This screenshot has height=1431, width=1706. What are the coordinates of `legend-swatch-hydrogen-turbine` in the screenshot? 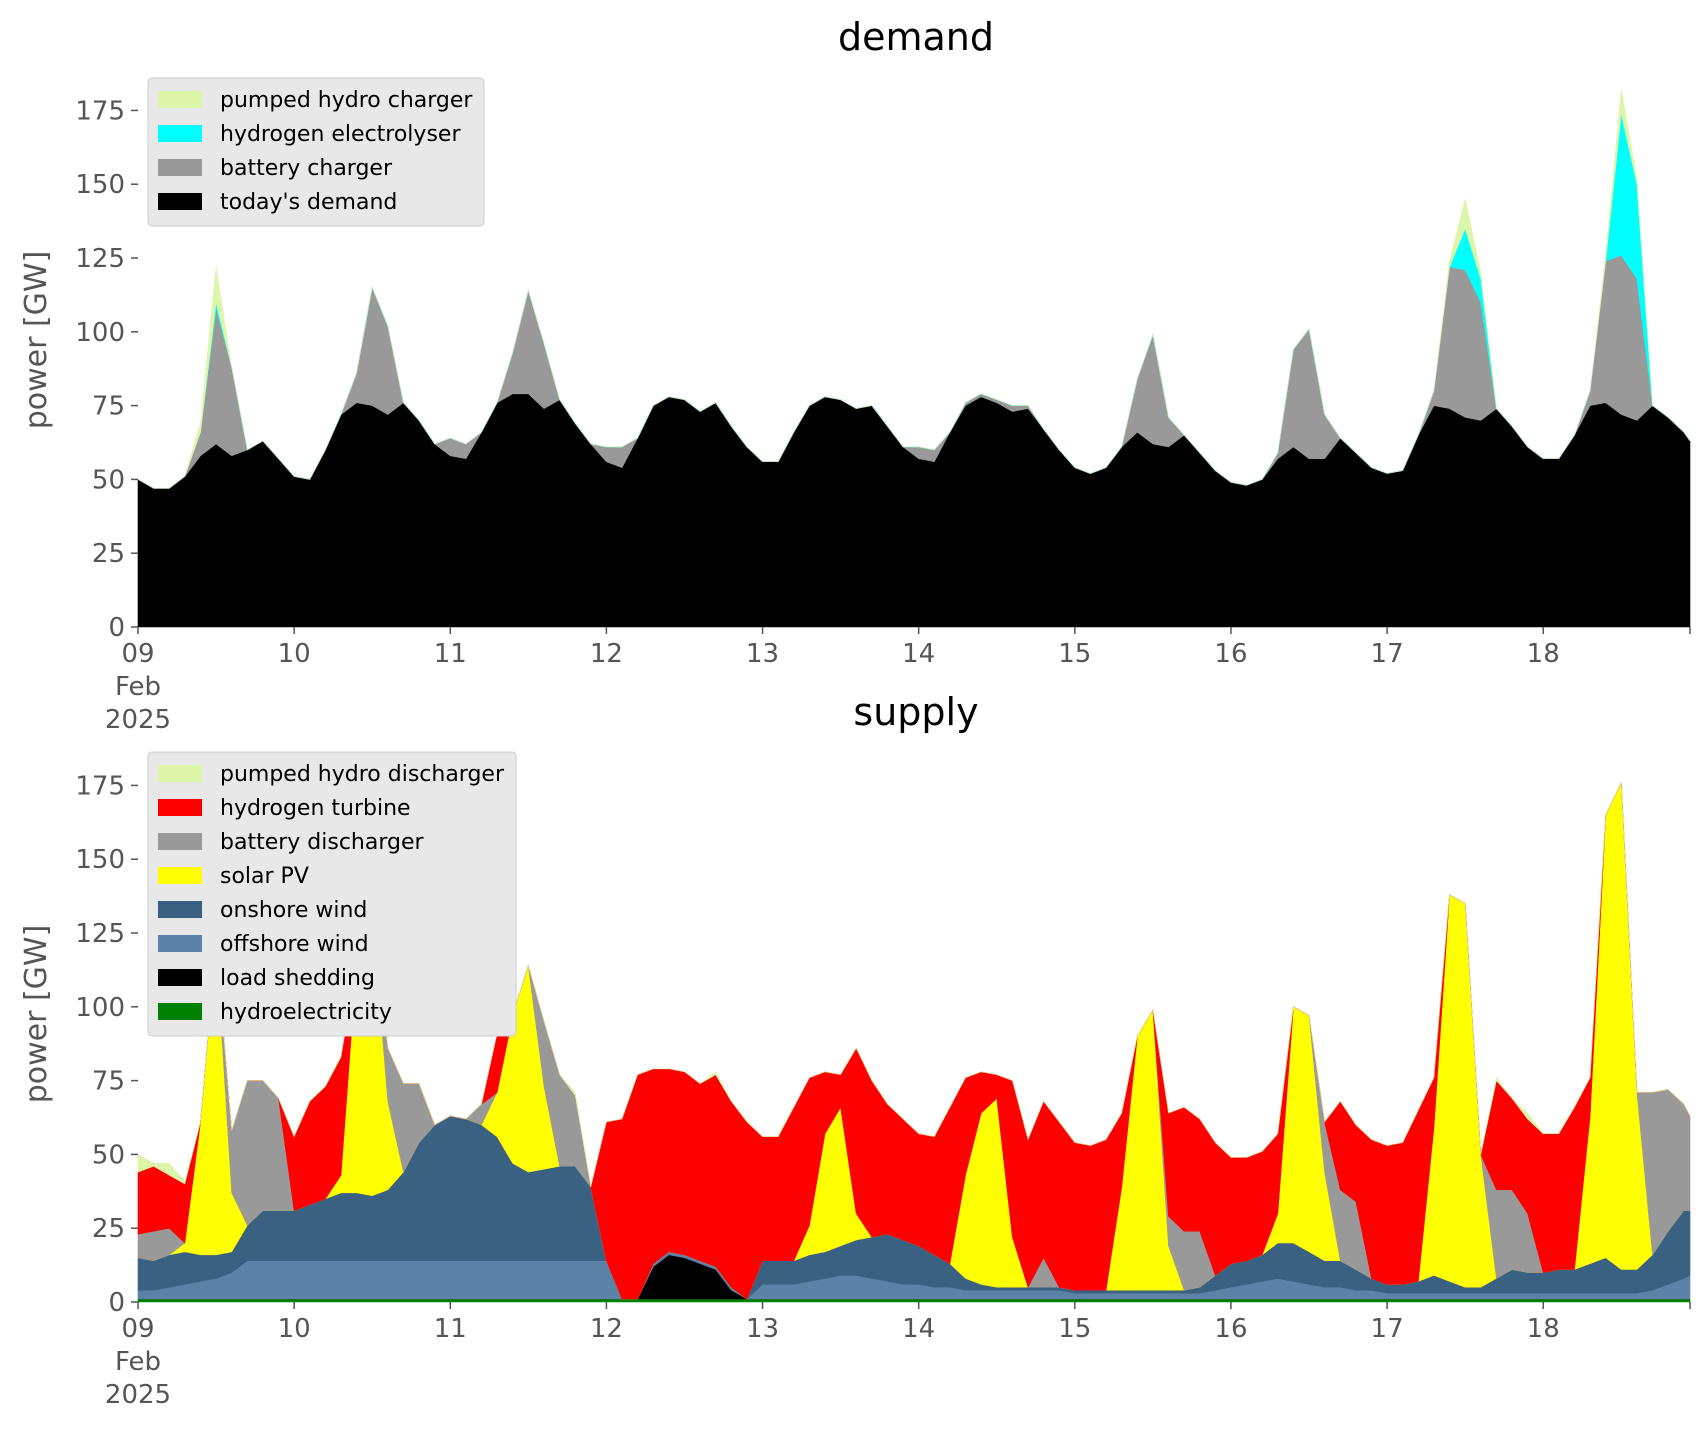 It's located at (180, 807).